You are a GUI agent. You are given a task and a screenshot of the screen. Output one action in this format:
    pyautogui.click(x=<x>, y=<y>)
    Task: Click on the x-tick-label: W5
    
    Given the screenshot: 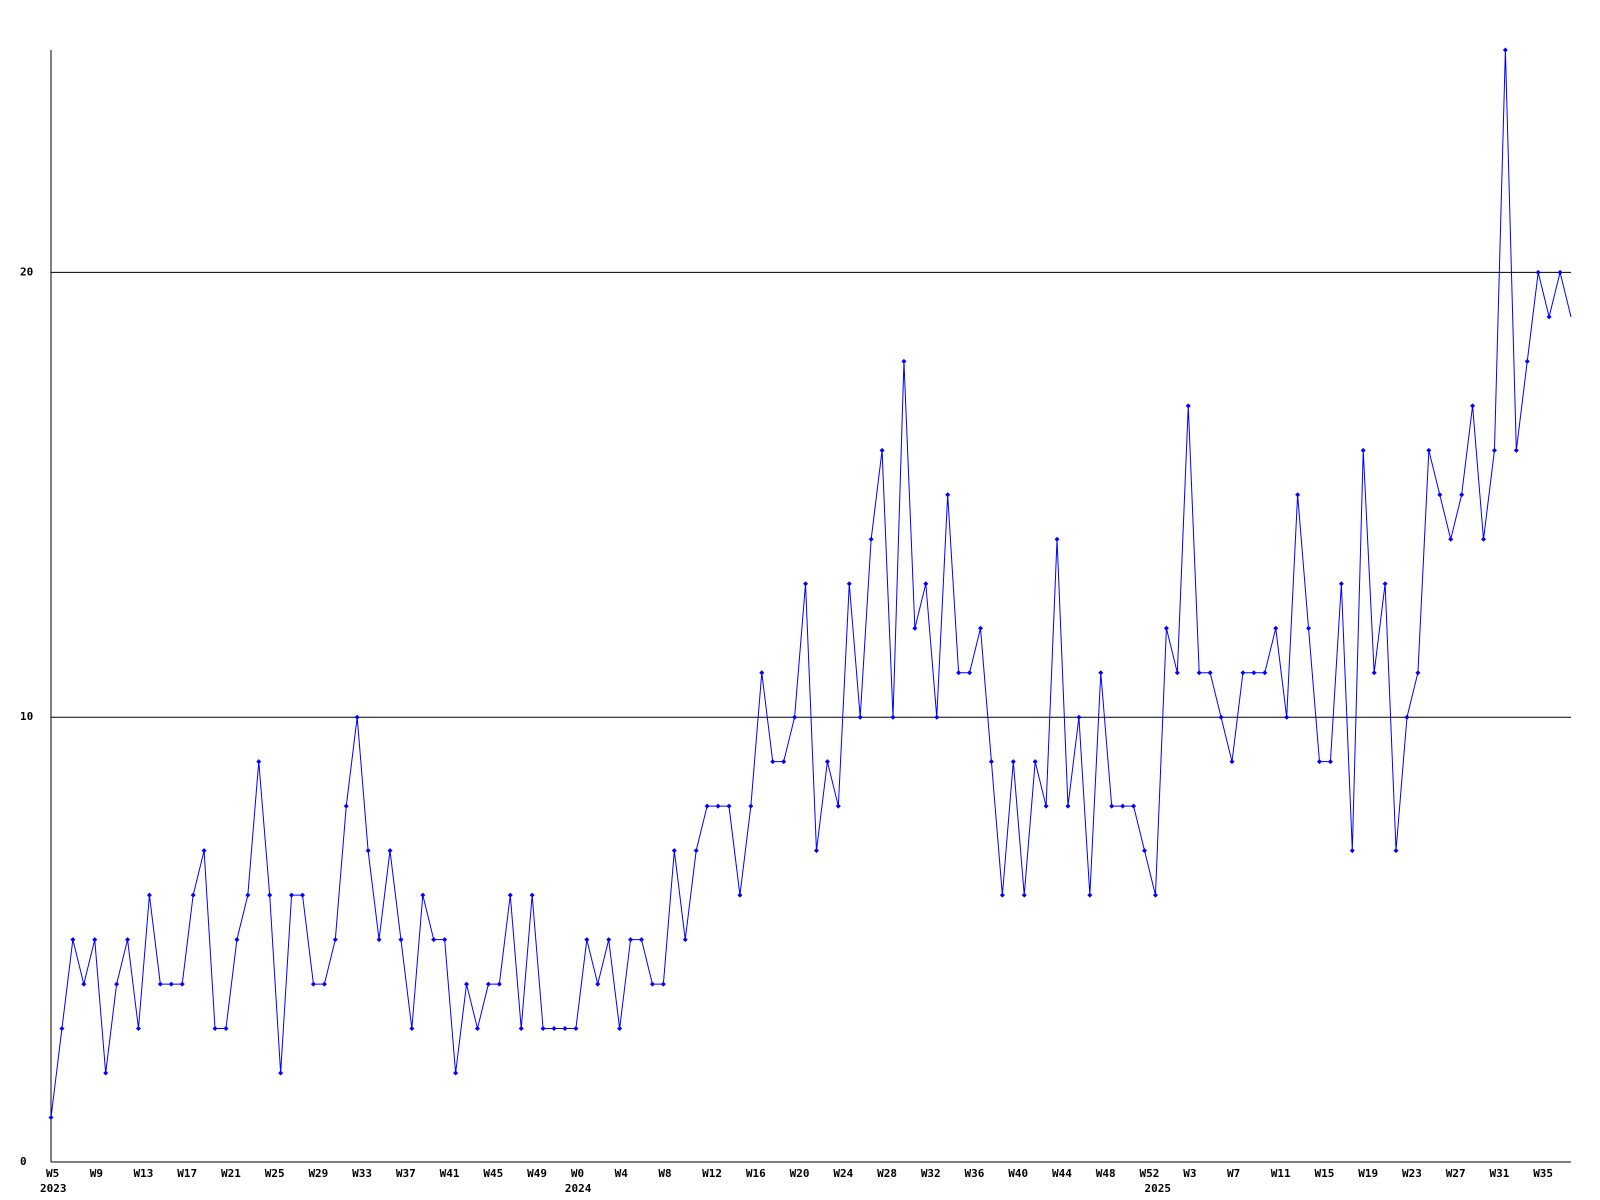 What is the action you would take?
    pyautogui.click(x=52, y=1173)
    